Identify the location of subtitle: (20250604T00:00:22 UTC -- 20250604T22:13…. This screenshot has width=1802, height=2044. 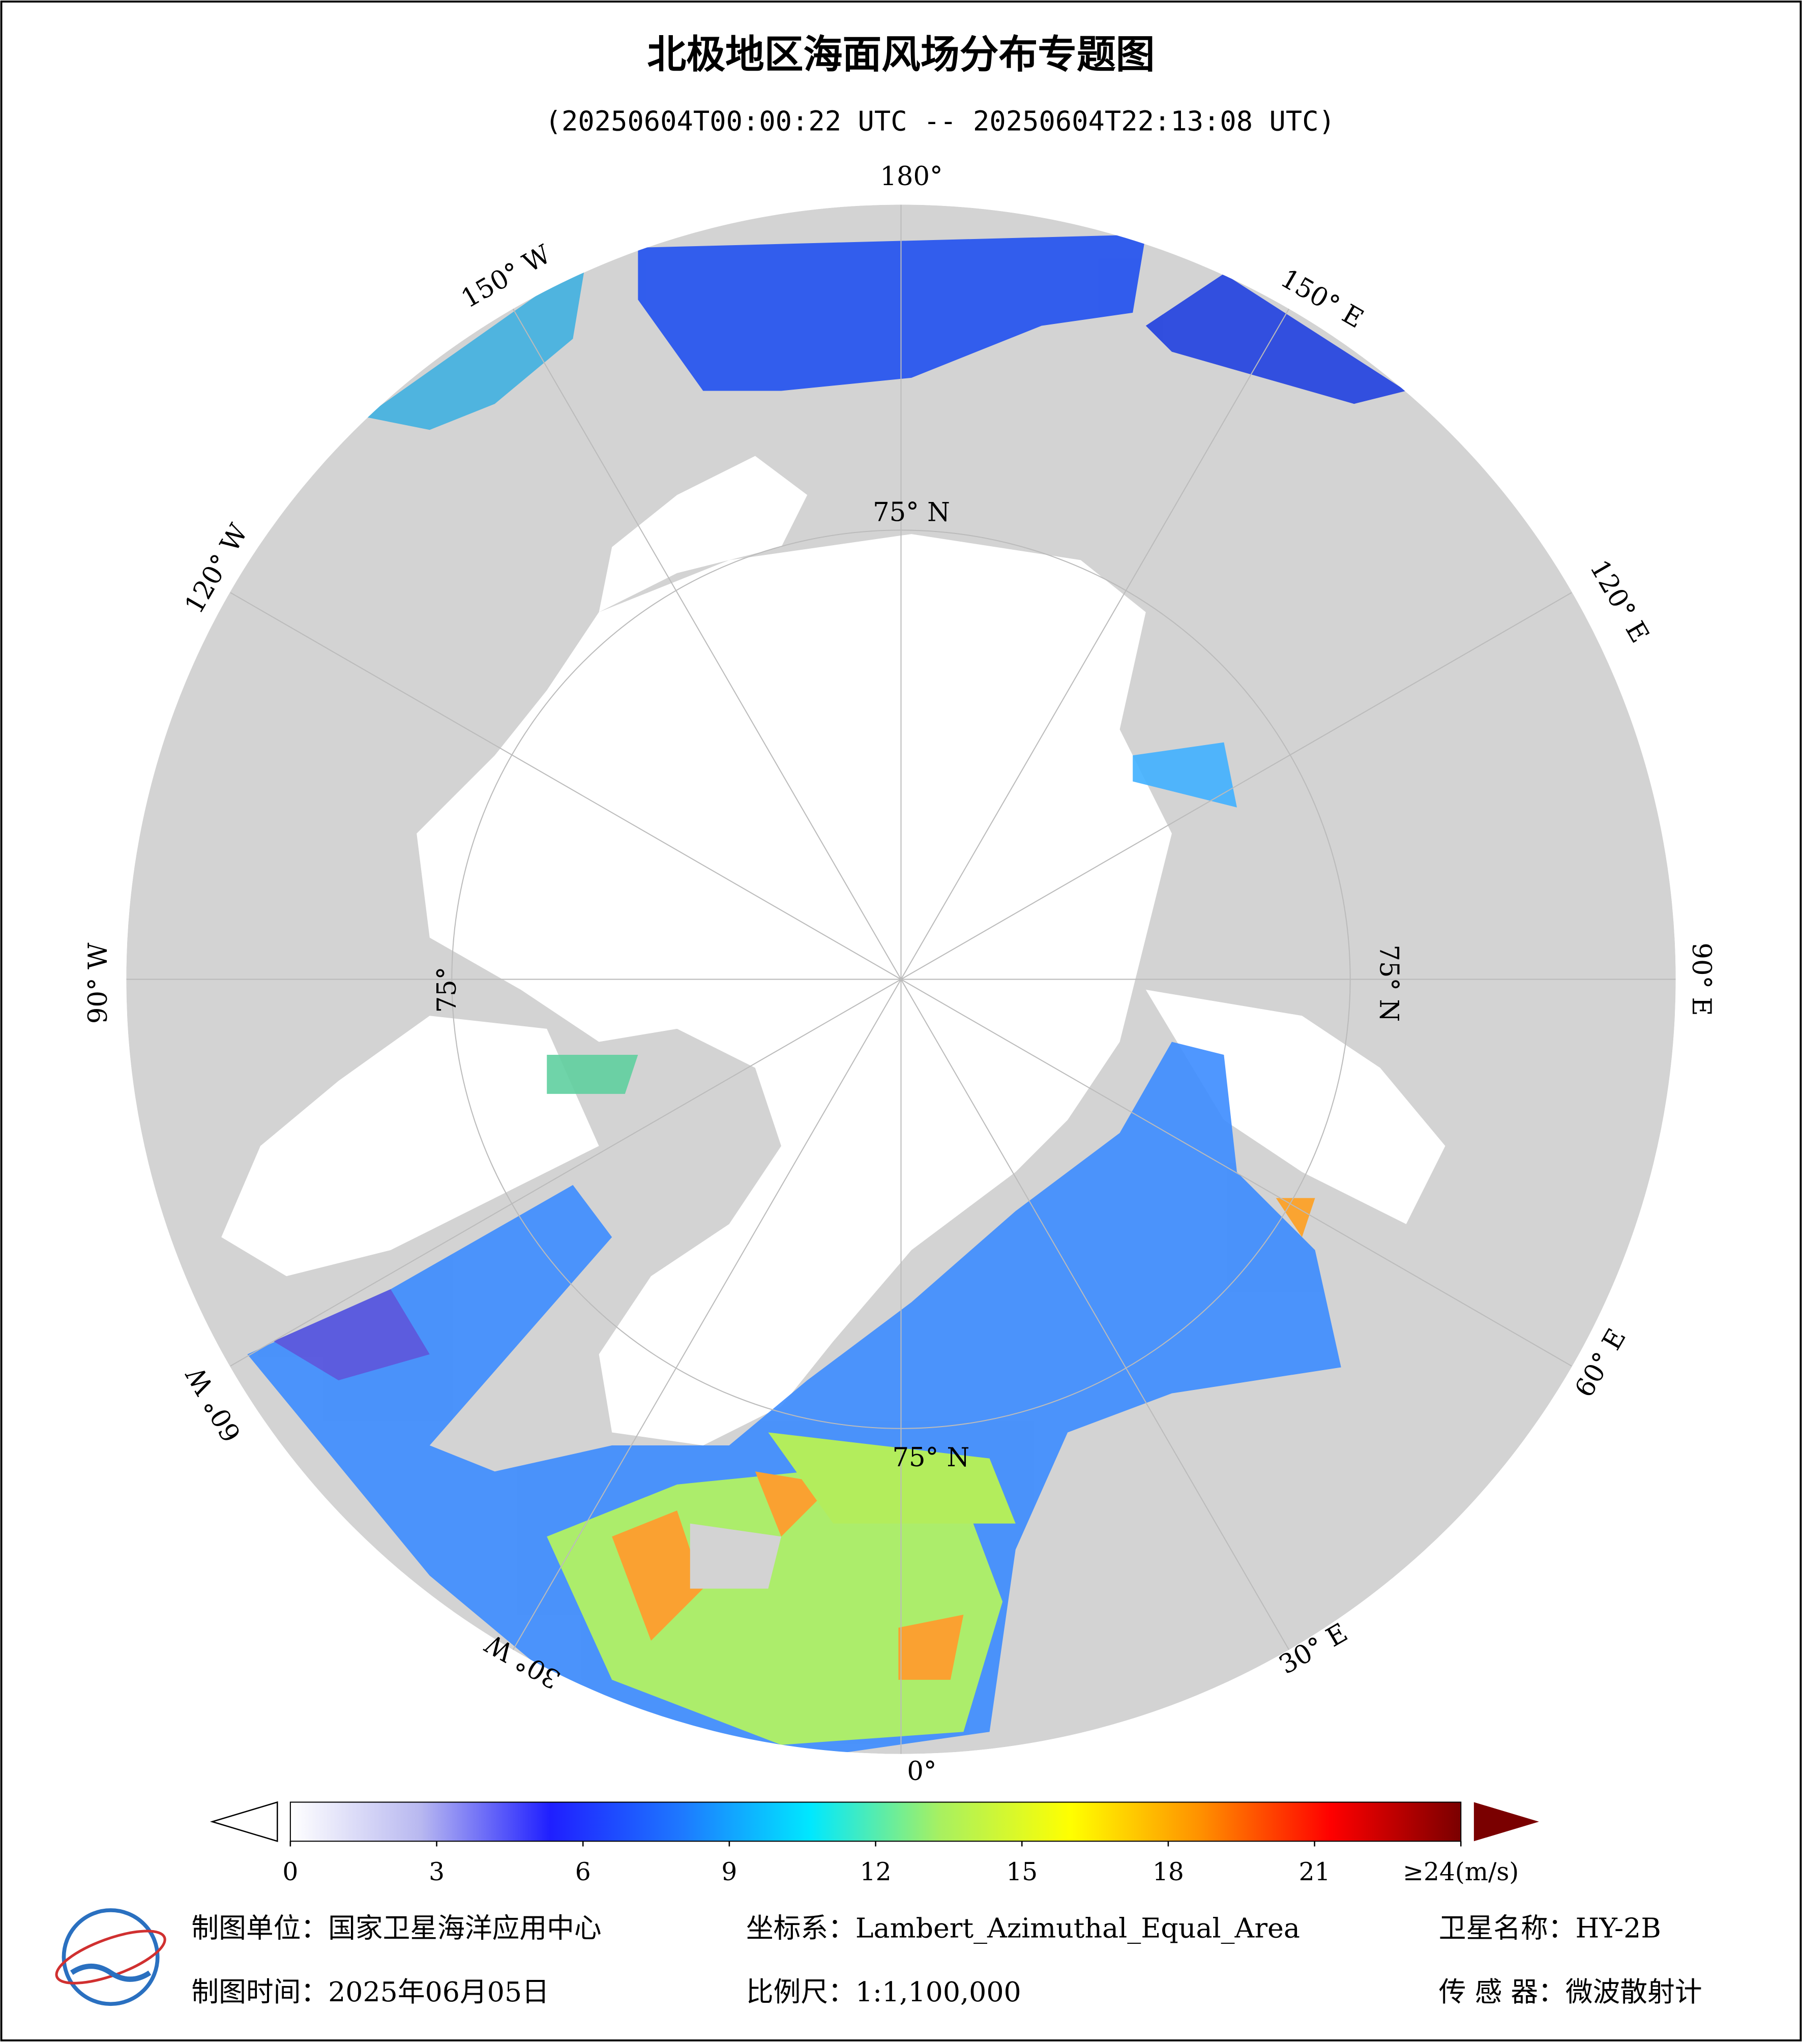
(940, 121).